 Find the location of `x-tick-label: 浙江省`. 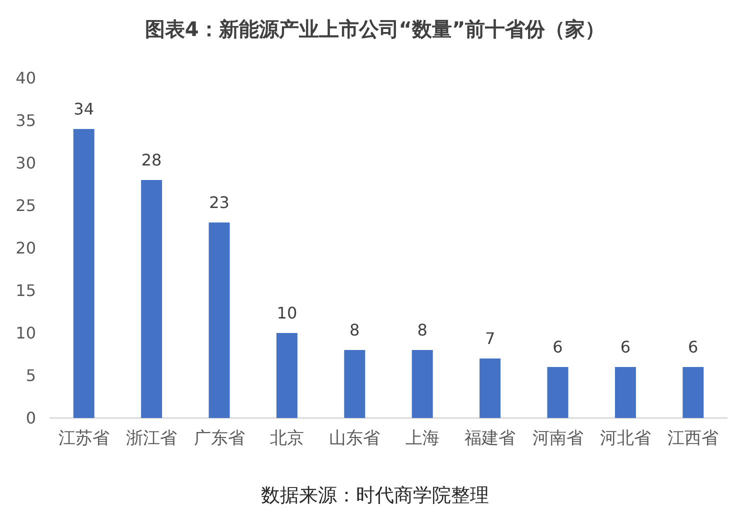

x-tick-label: 浙江省 is located at coordinates (152, 438).